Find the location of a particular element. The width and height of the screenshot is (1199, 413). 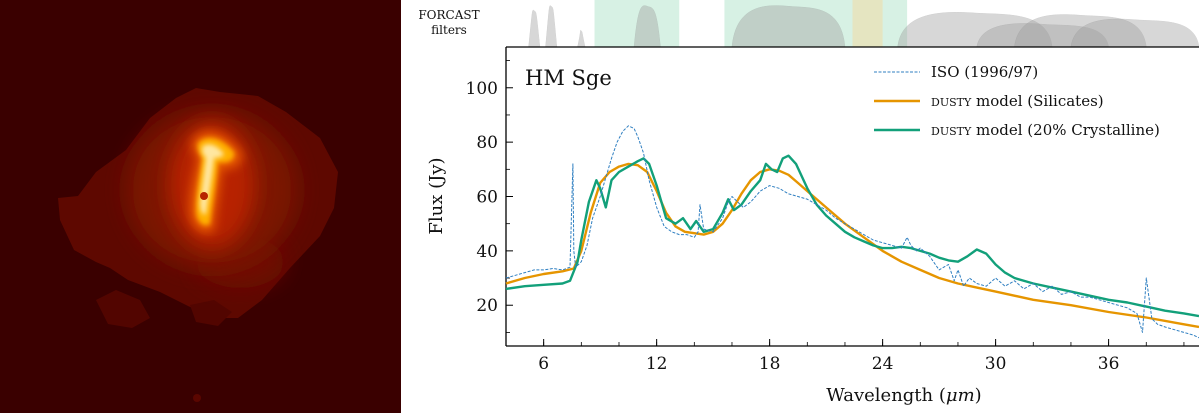

legend-entry-2: dusty model (Silicates) is located at coordinates (1017, 101).